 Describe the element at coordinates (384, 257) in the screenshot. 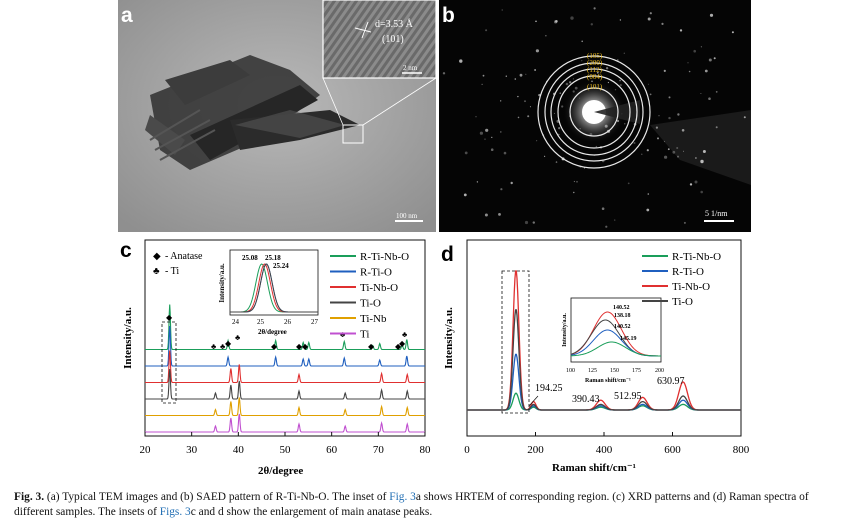

I see `xrd-legend-label: R-Ti-Nb-O` at that location.